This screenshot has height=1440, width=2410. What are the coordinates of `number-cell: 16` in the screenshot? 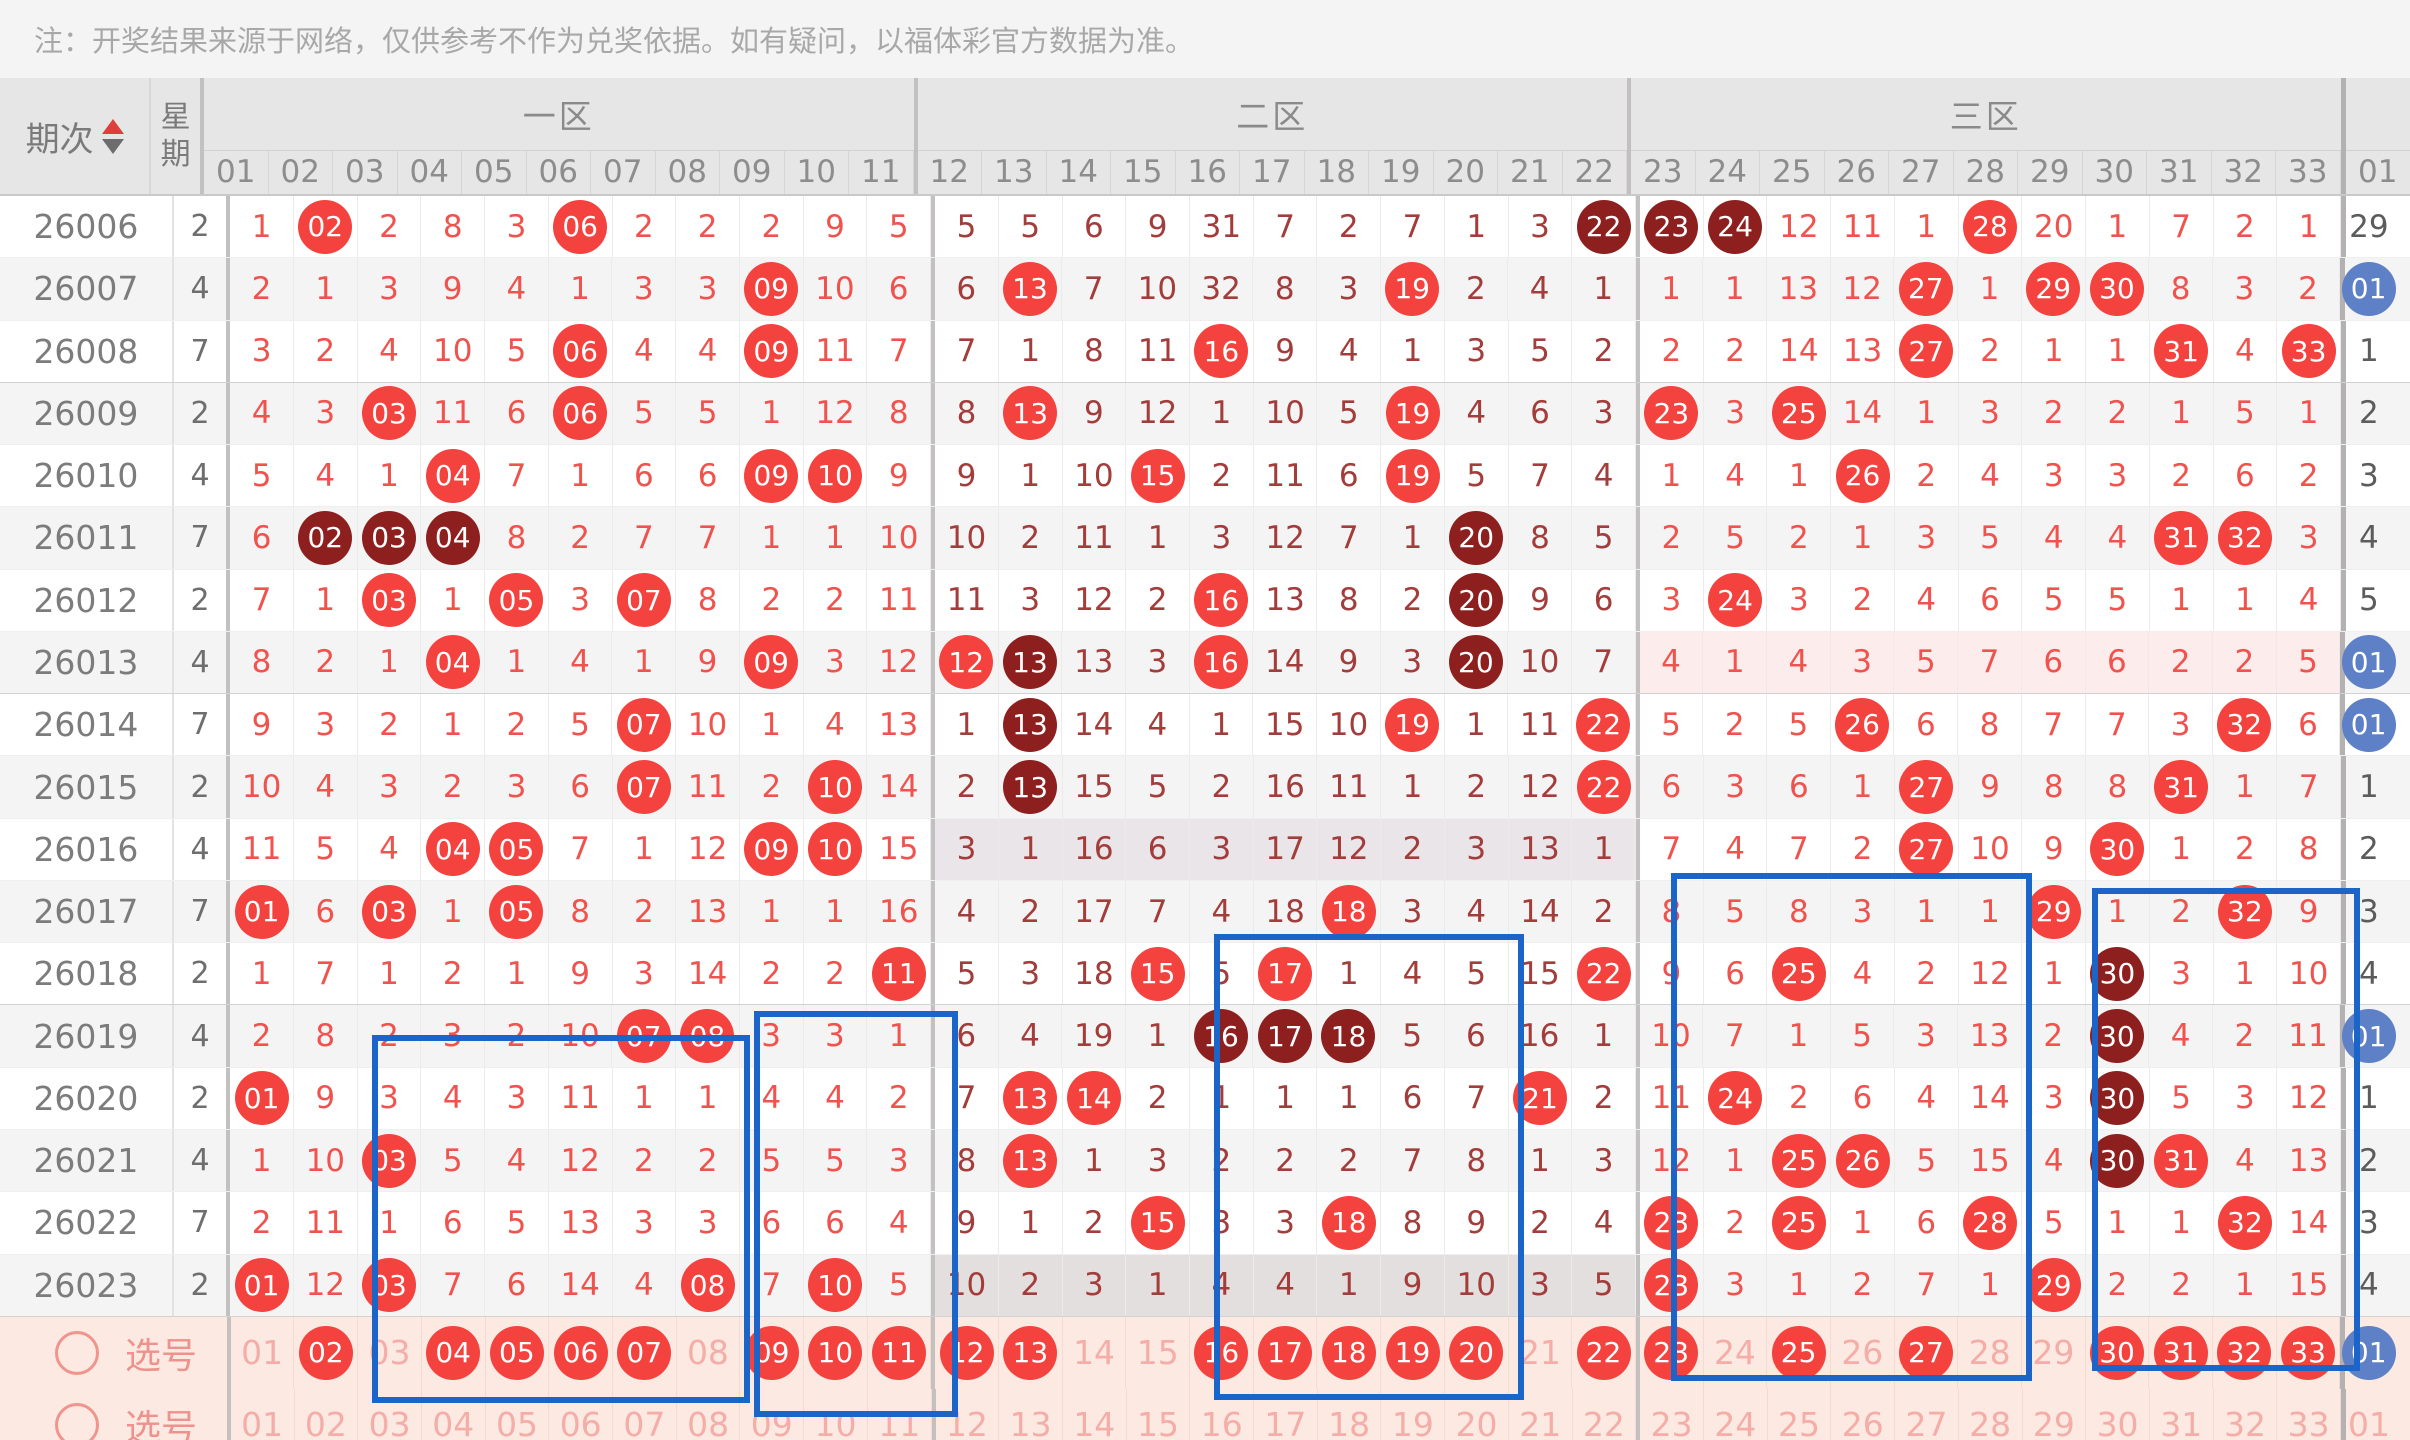 It's located at (1286, 787).